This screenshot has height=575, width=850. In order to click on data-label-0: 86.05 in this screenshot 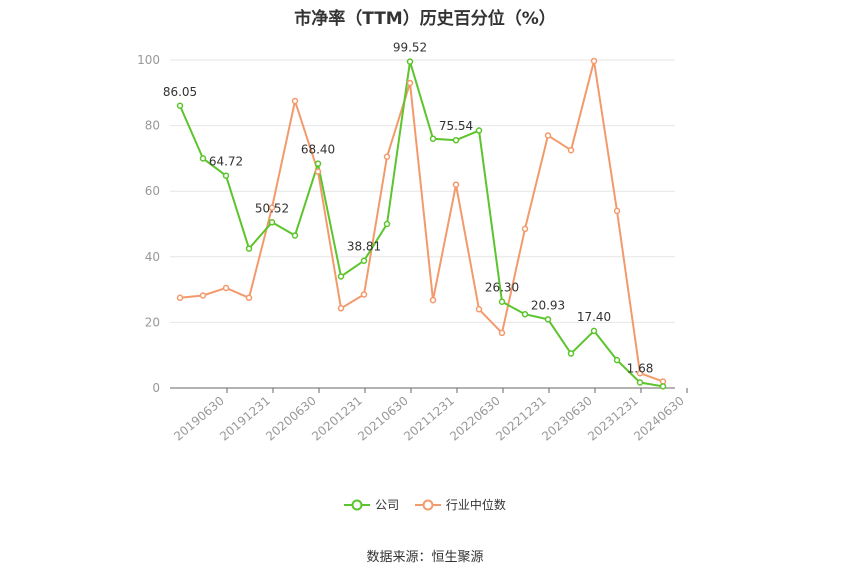, I will do `click(180, 92)`.